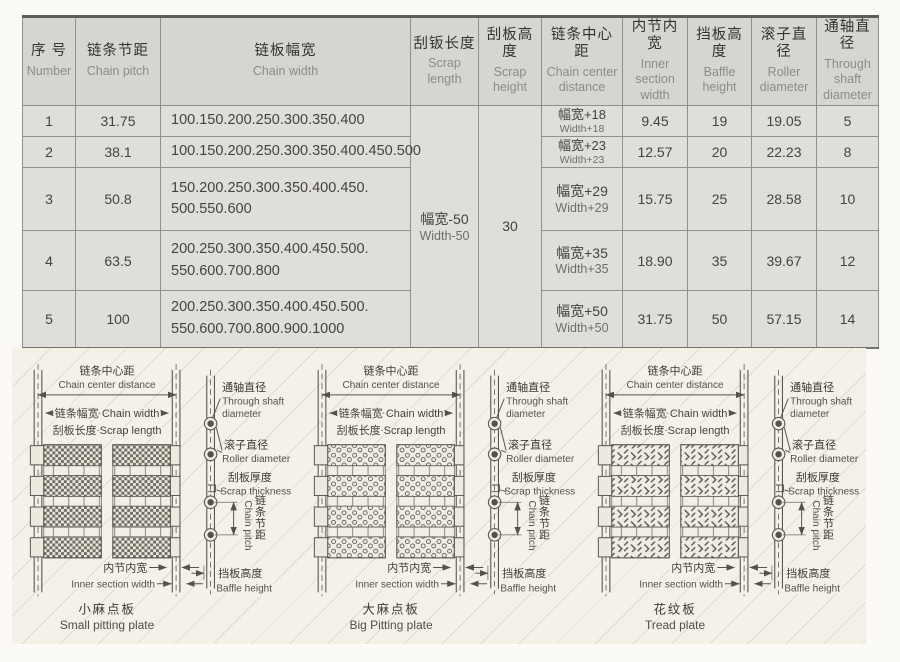  Describe the element at coordinates (582, 207) in the screenshot. I see `center-distance-en: Width+29` at that location.